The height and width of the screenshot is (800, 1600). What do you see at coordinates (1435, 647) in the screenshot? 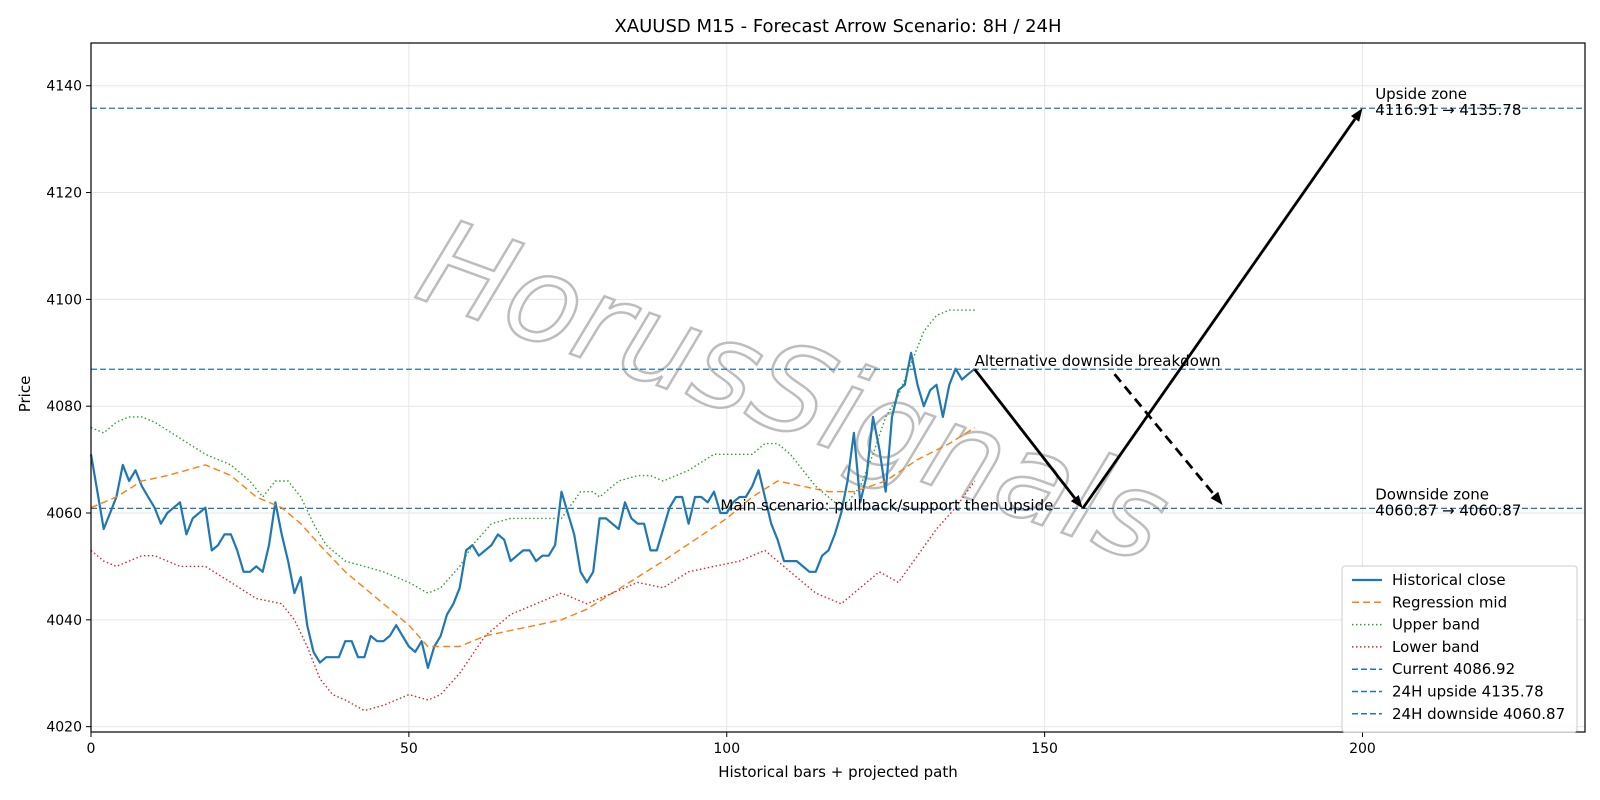
I see `legend-label: Lower band` at bounding box center [1435, 647].